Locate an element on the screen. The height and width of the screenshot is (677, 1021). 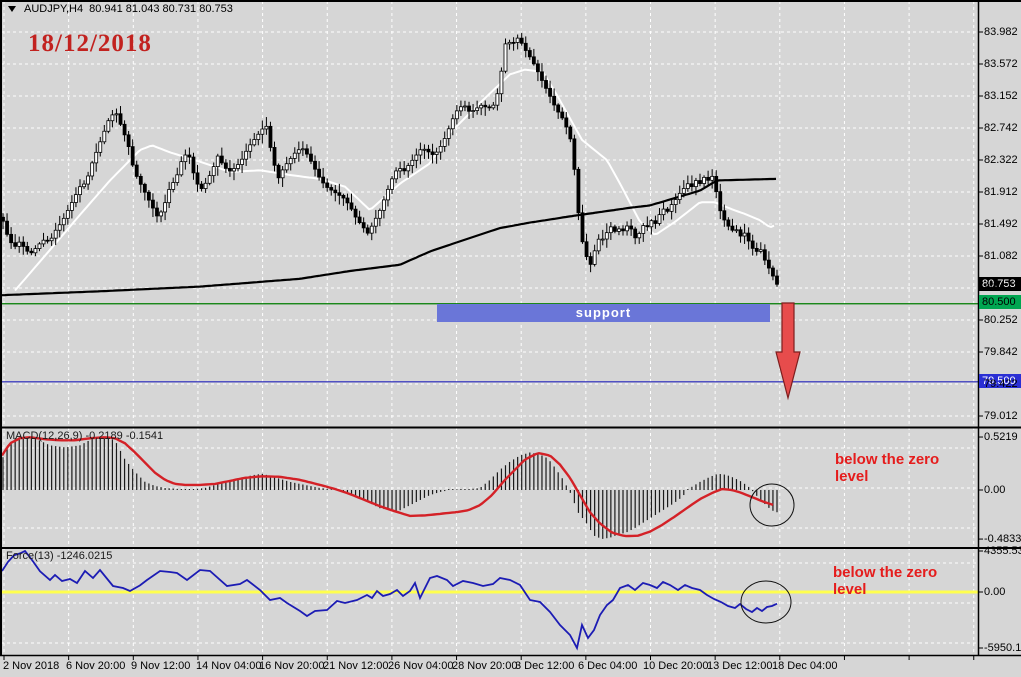
support-price-tag: 80.500 is located at coordinates (1000, 302).